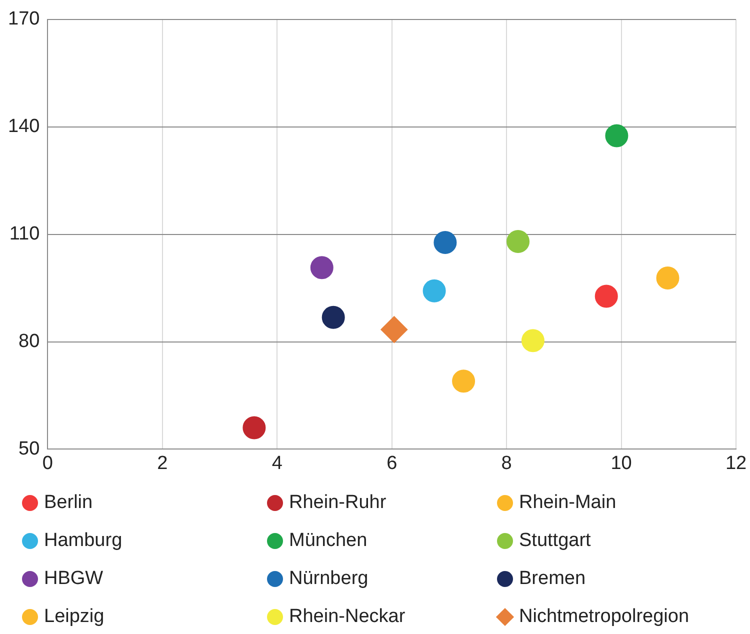 The image size is (750, 634). What do you see at coordinates (555, 541) in the screenshot?
I see `legend-label: Stuttgart` at bounding box center [555, 541].